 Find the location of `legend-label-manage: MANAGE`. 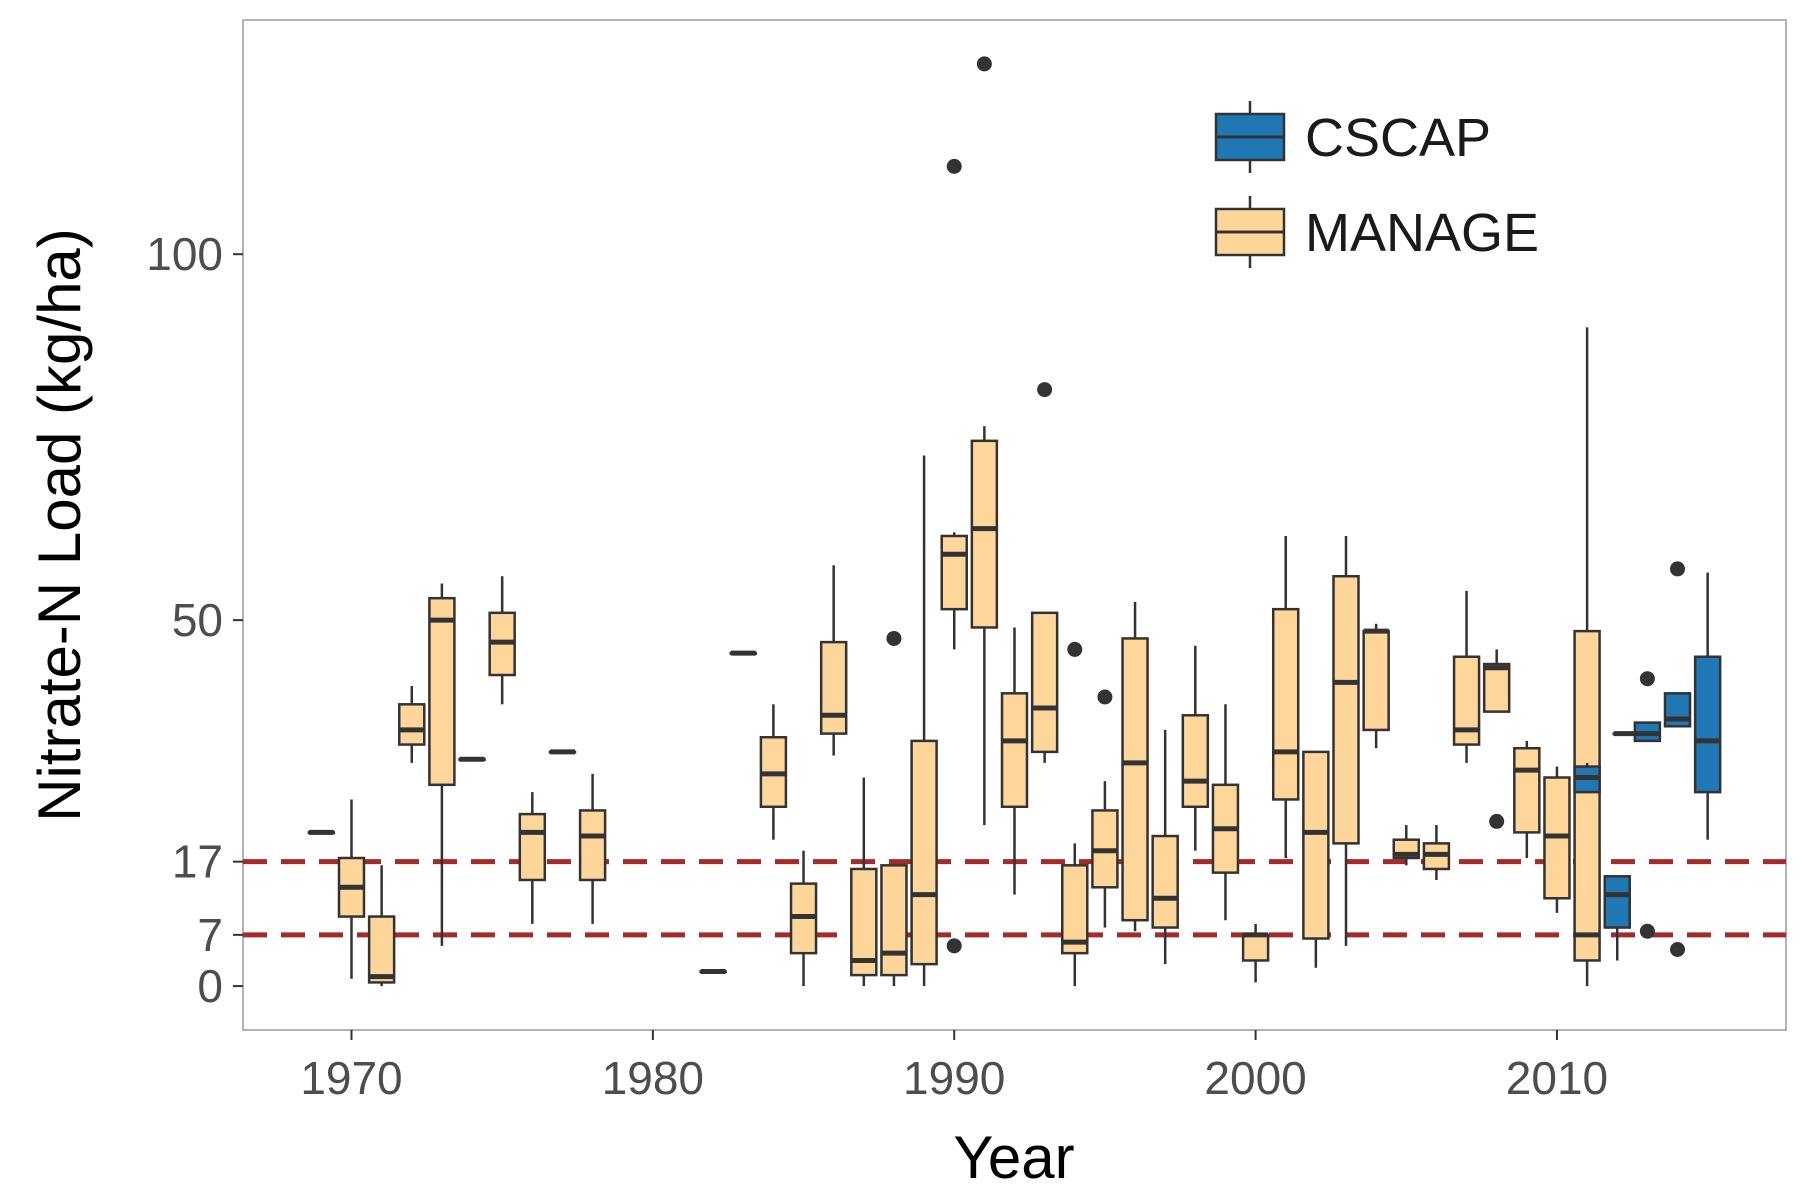

legend-label-manage: MANAGE is located at coordinates (1422, 233).